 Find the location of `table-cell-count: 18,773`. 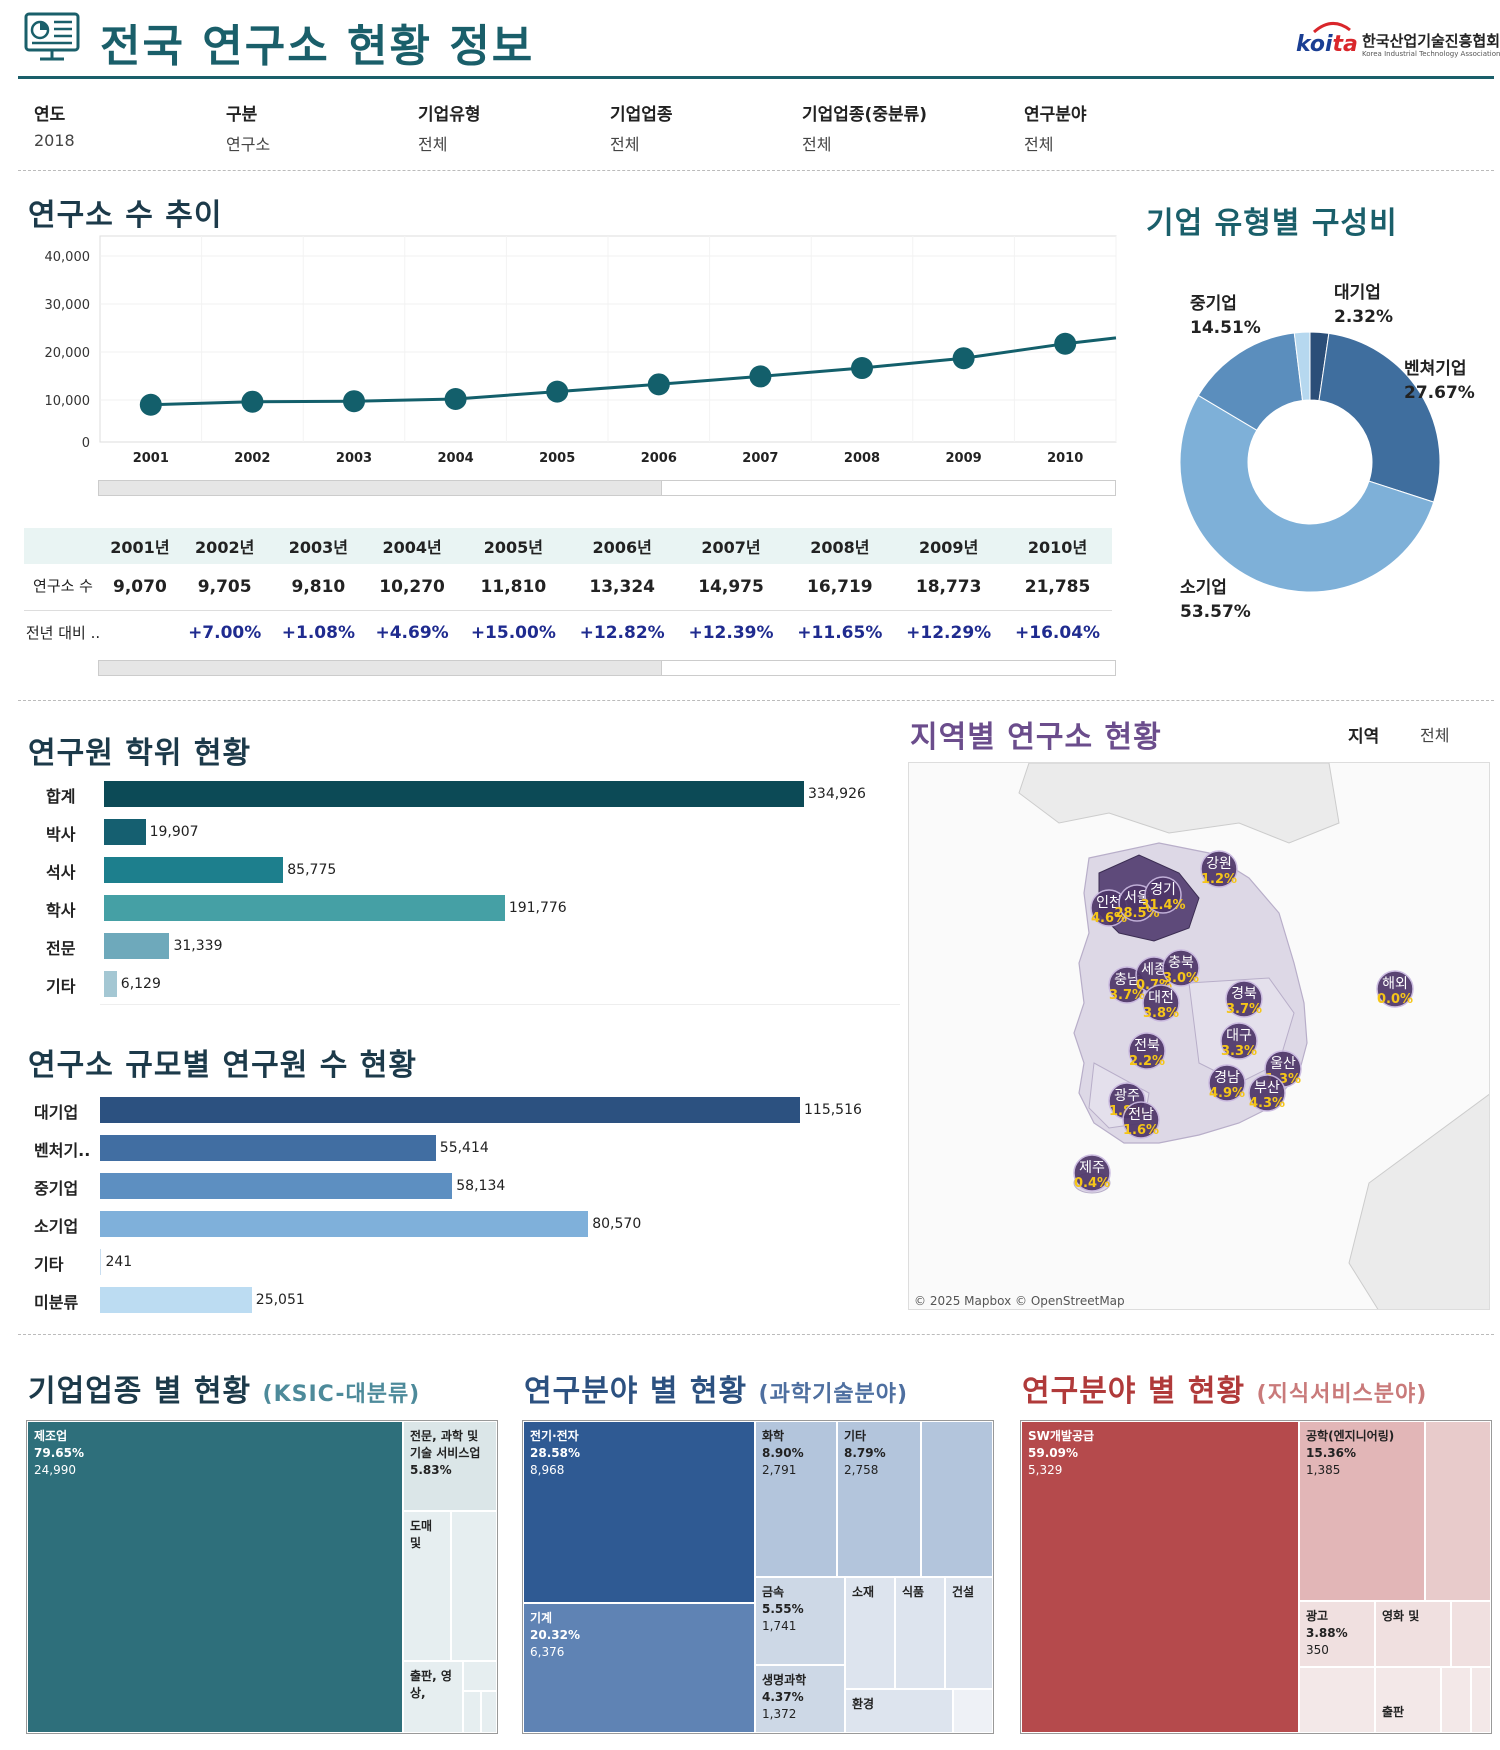

table-cell-count: 18,773 is located at coordinates (949, 587).